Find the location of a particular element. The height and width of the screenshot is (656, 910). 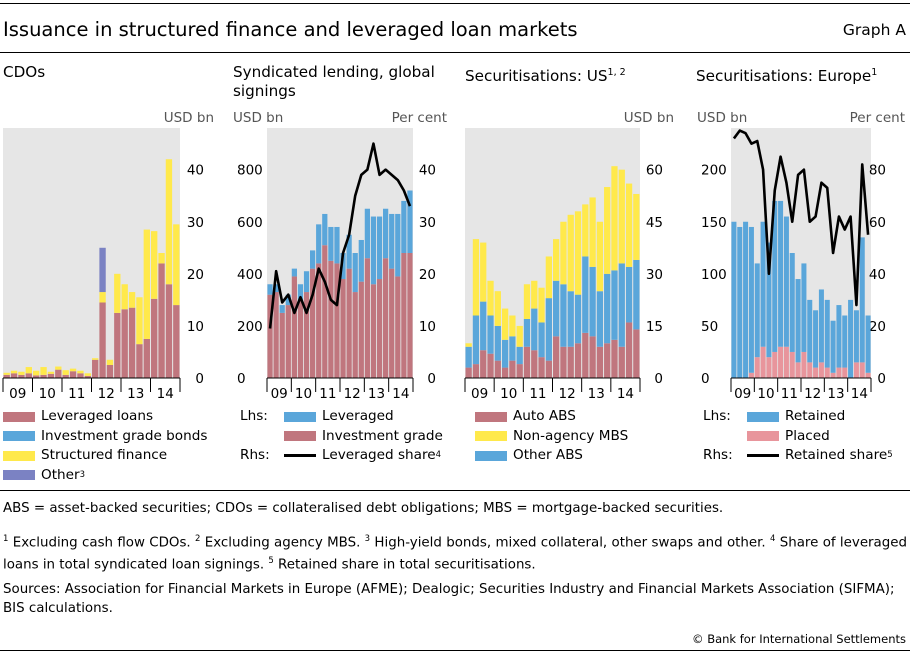

left-tick-label: 200 is located at coordinates (250, 327).